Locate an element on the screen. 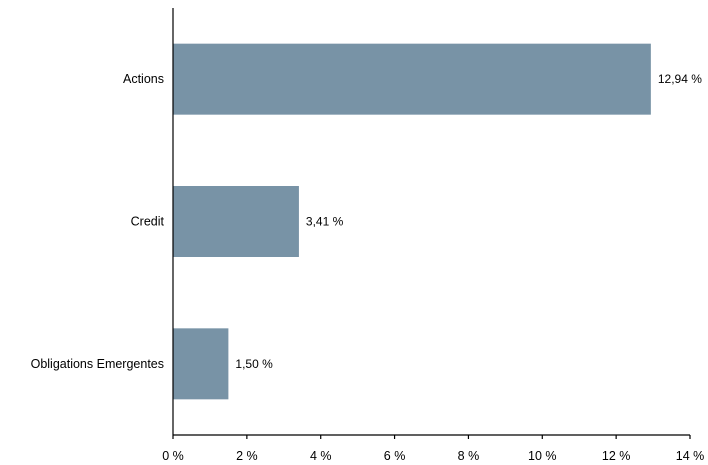 This screenshot has height=465, width=708. x-ticks-group: 0 % 2 % 4 % 6 % 8 % 10 % 12 % 14 % is located at coordinates (433, 449).